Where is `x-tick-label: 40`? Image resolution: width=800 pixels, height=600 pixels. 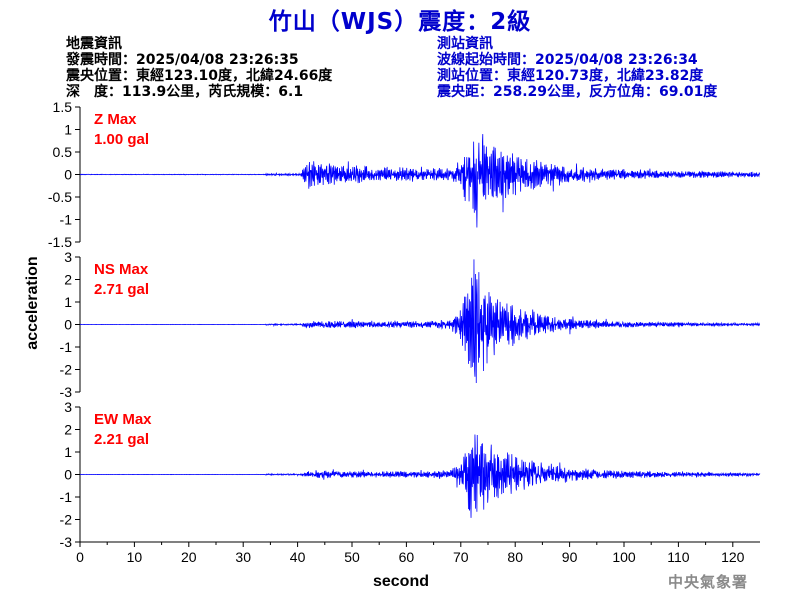
x-tick-label: 40 is located at coordinates (298, 557).